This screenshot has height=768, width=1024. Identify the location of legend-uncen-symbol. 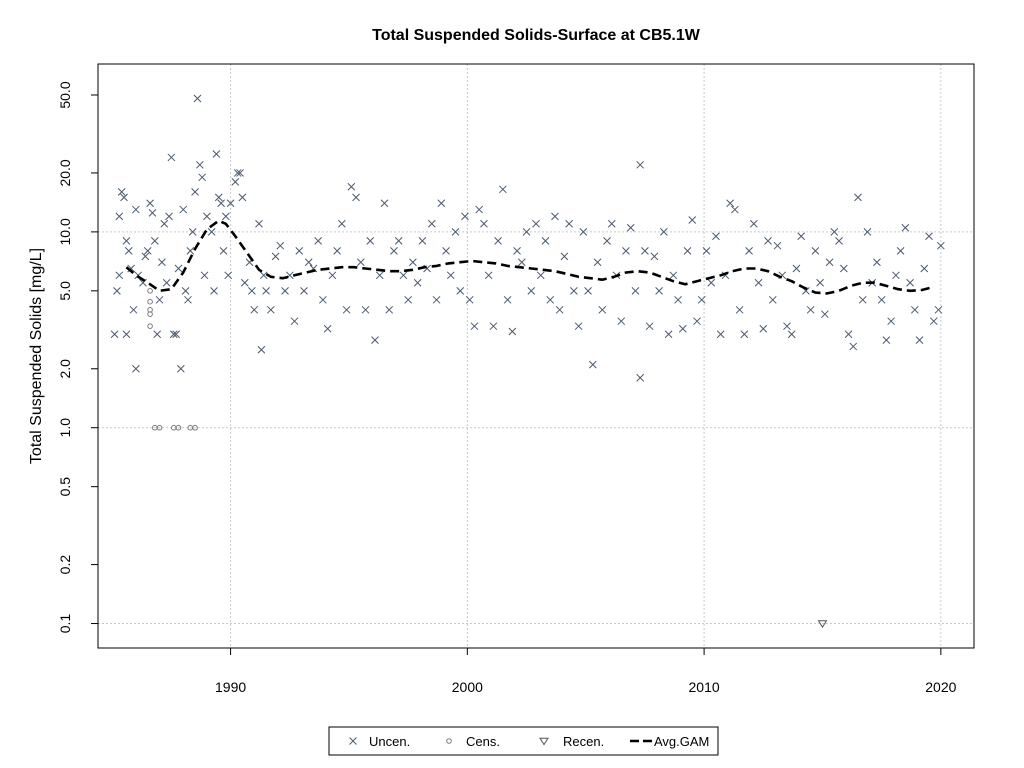
(353, 741).